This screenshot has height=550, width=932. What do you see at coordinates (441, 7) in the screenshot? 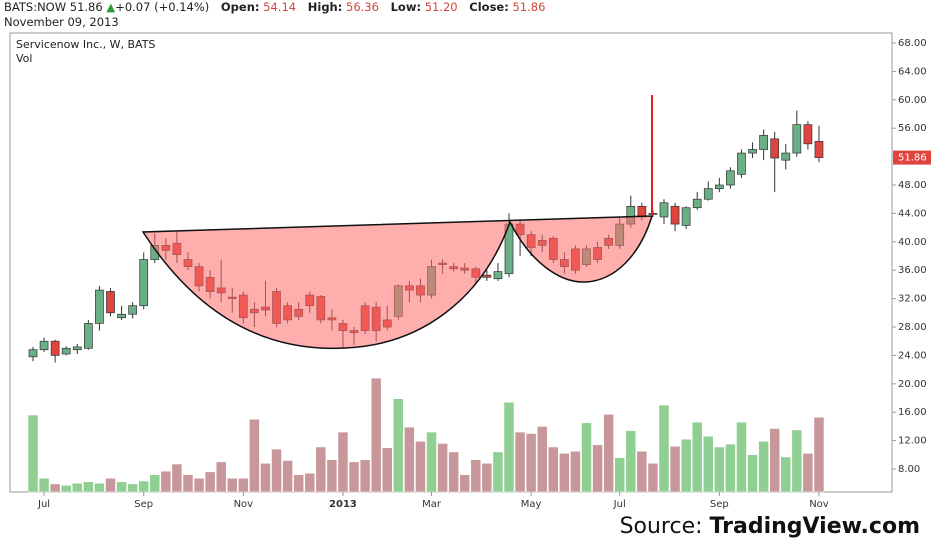
I see `low-value: 51.20` at bounding box center [441, 7].